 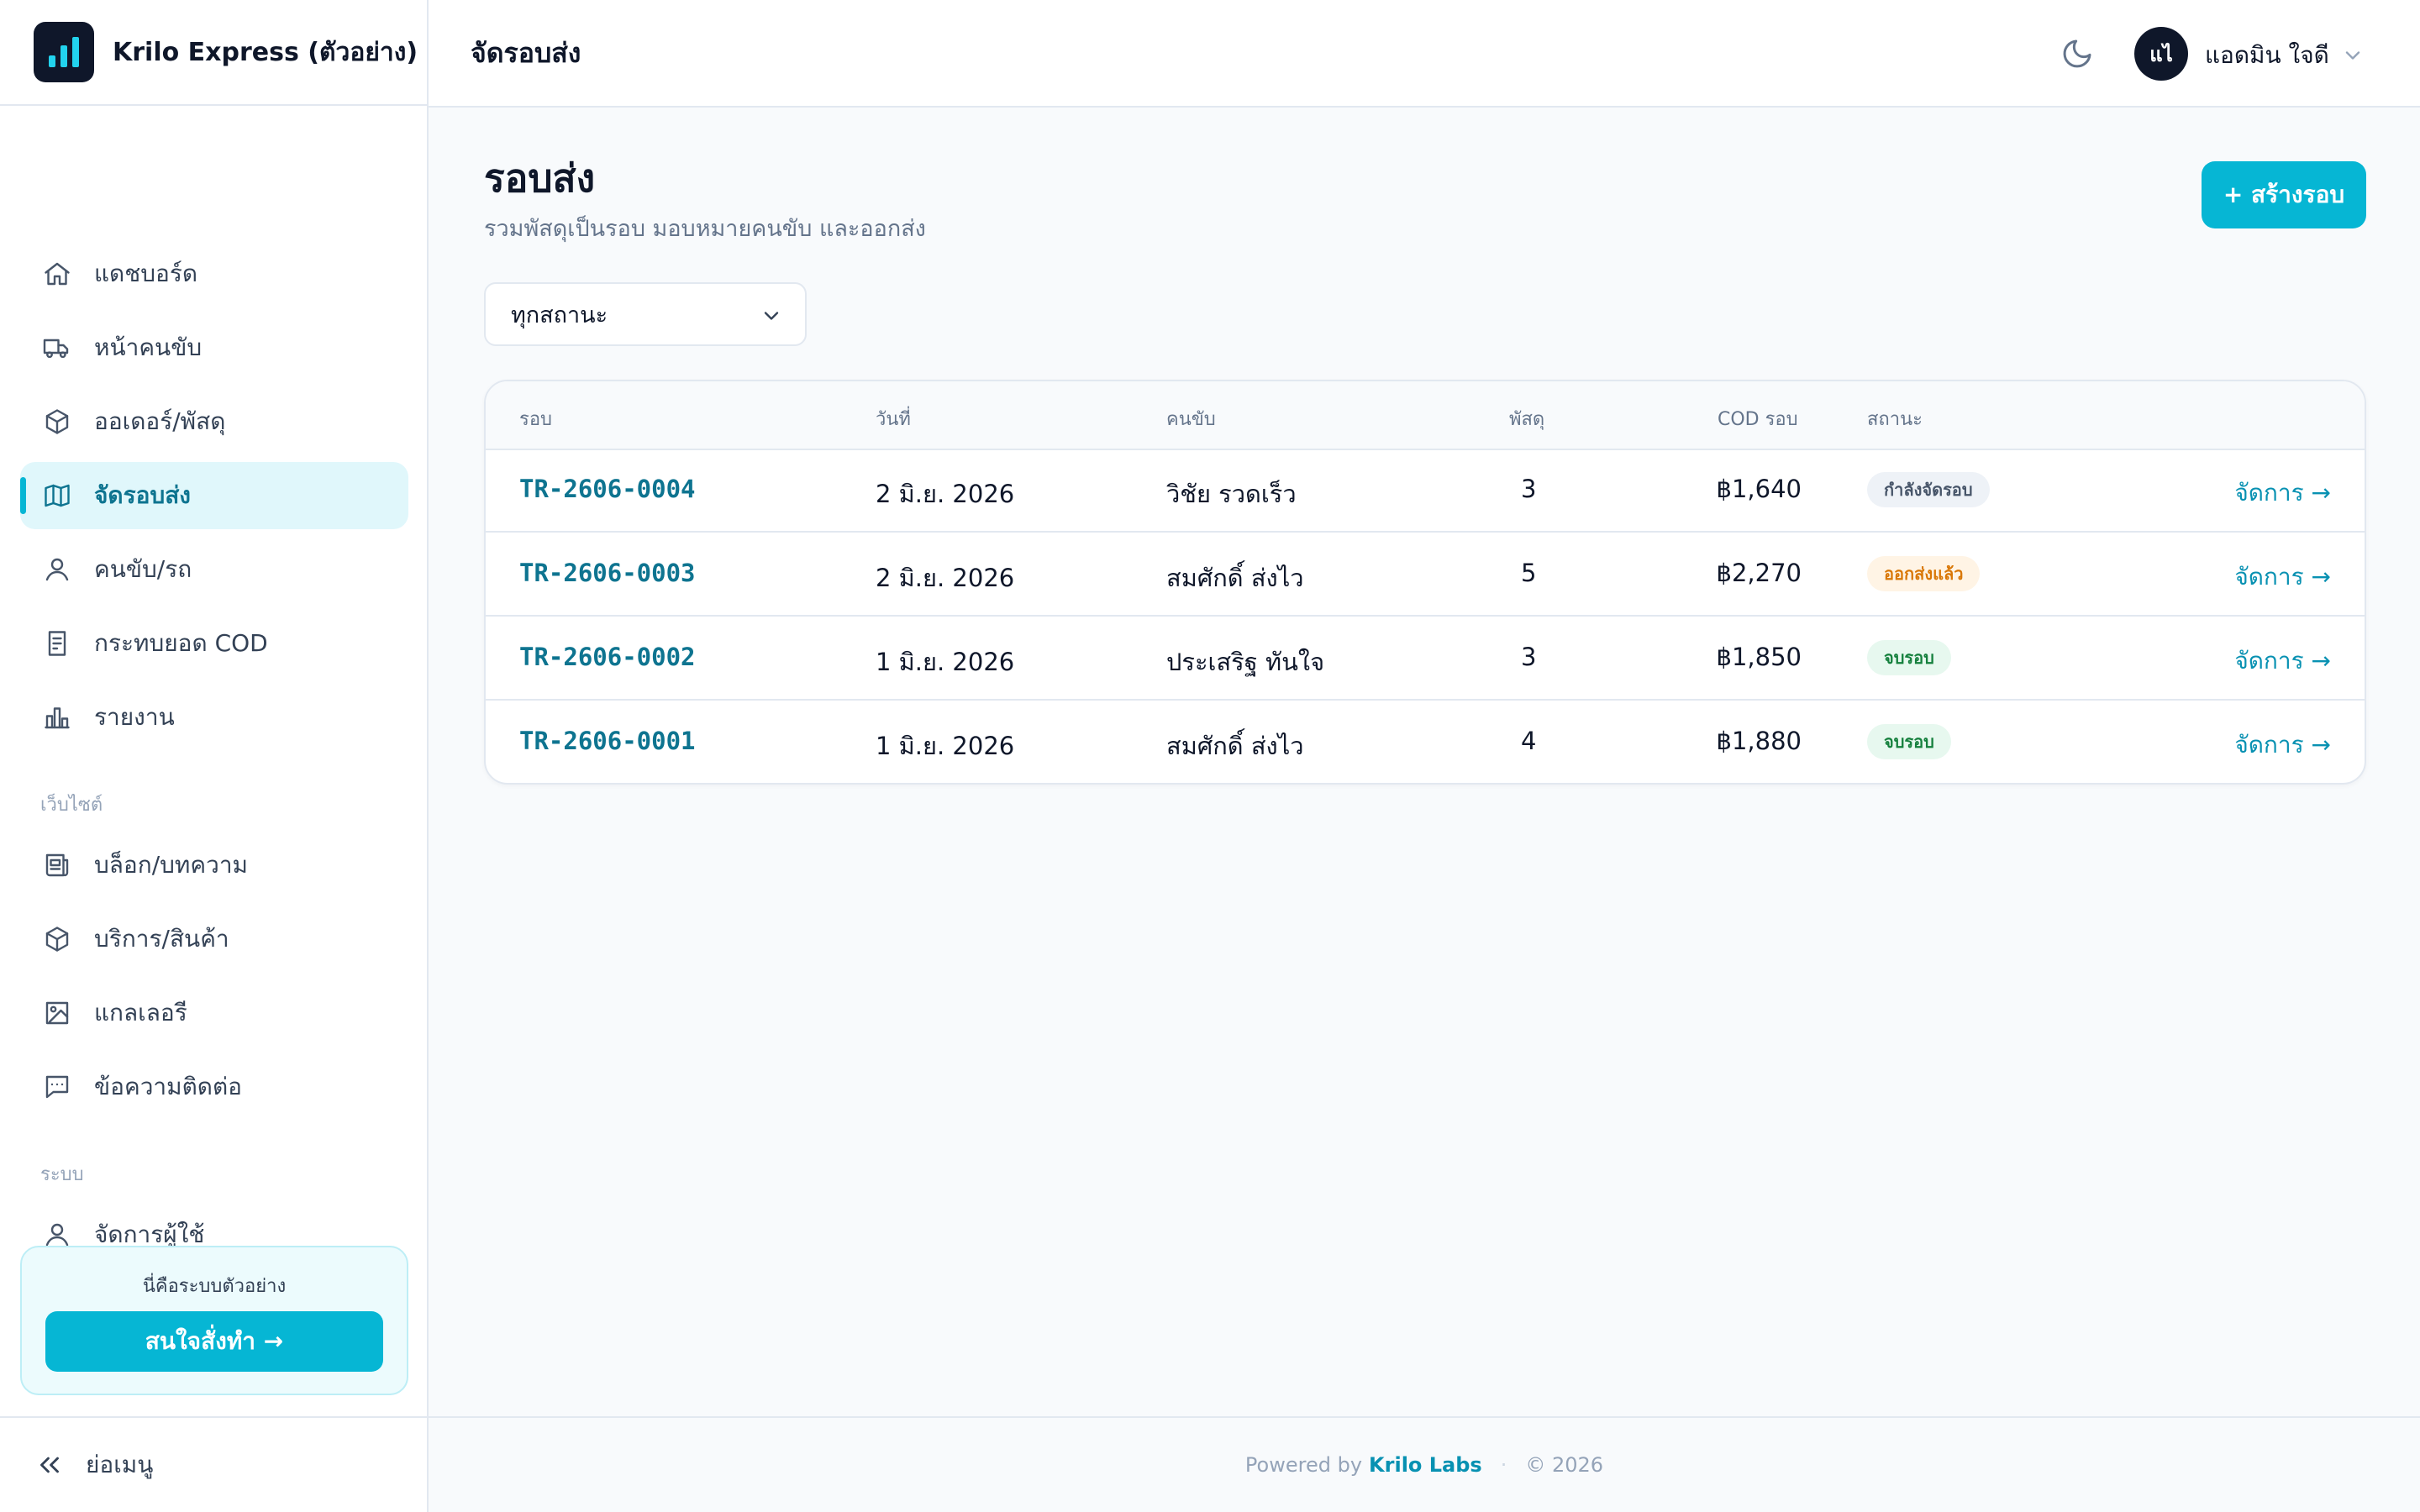 What do you see at coordinates (526, 53) in the screenshot?
I see `header-title: จัดรอบส่ง` at bounding box center [526, 53].